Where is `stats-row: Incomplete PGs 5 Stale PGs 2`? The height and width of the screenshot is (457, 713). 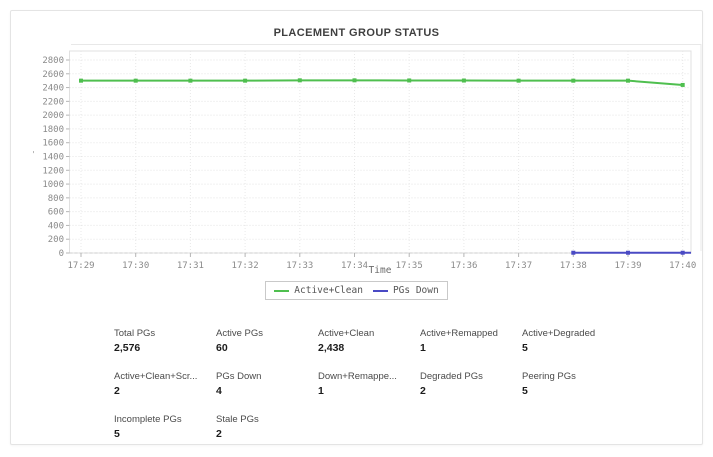 stats-row: Incomplete PGs 5 Stale PGs 2 is located at coordinates (369, 427).